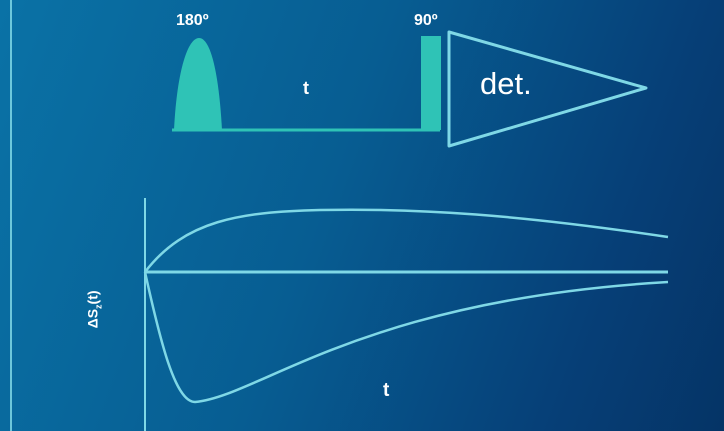  Describe the element at coordinates (386, 390) in the screenshot. I see `x-axis-label: t` at that location.